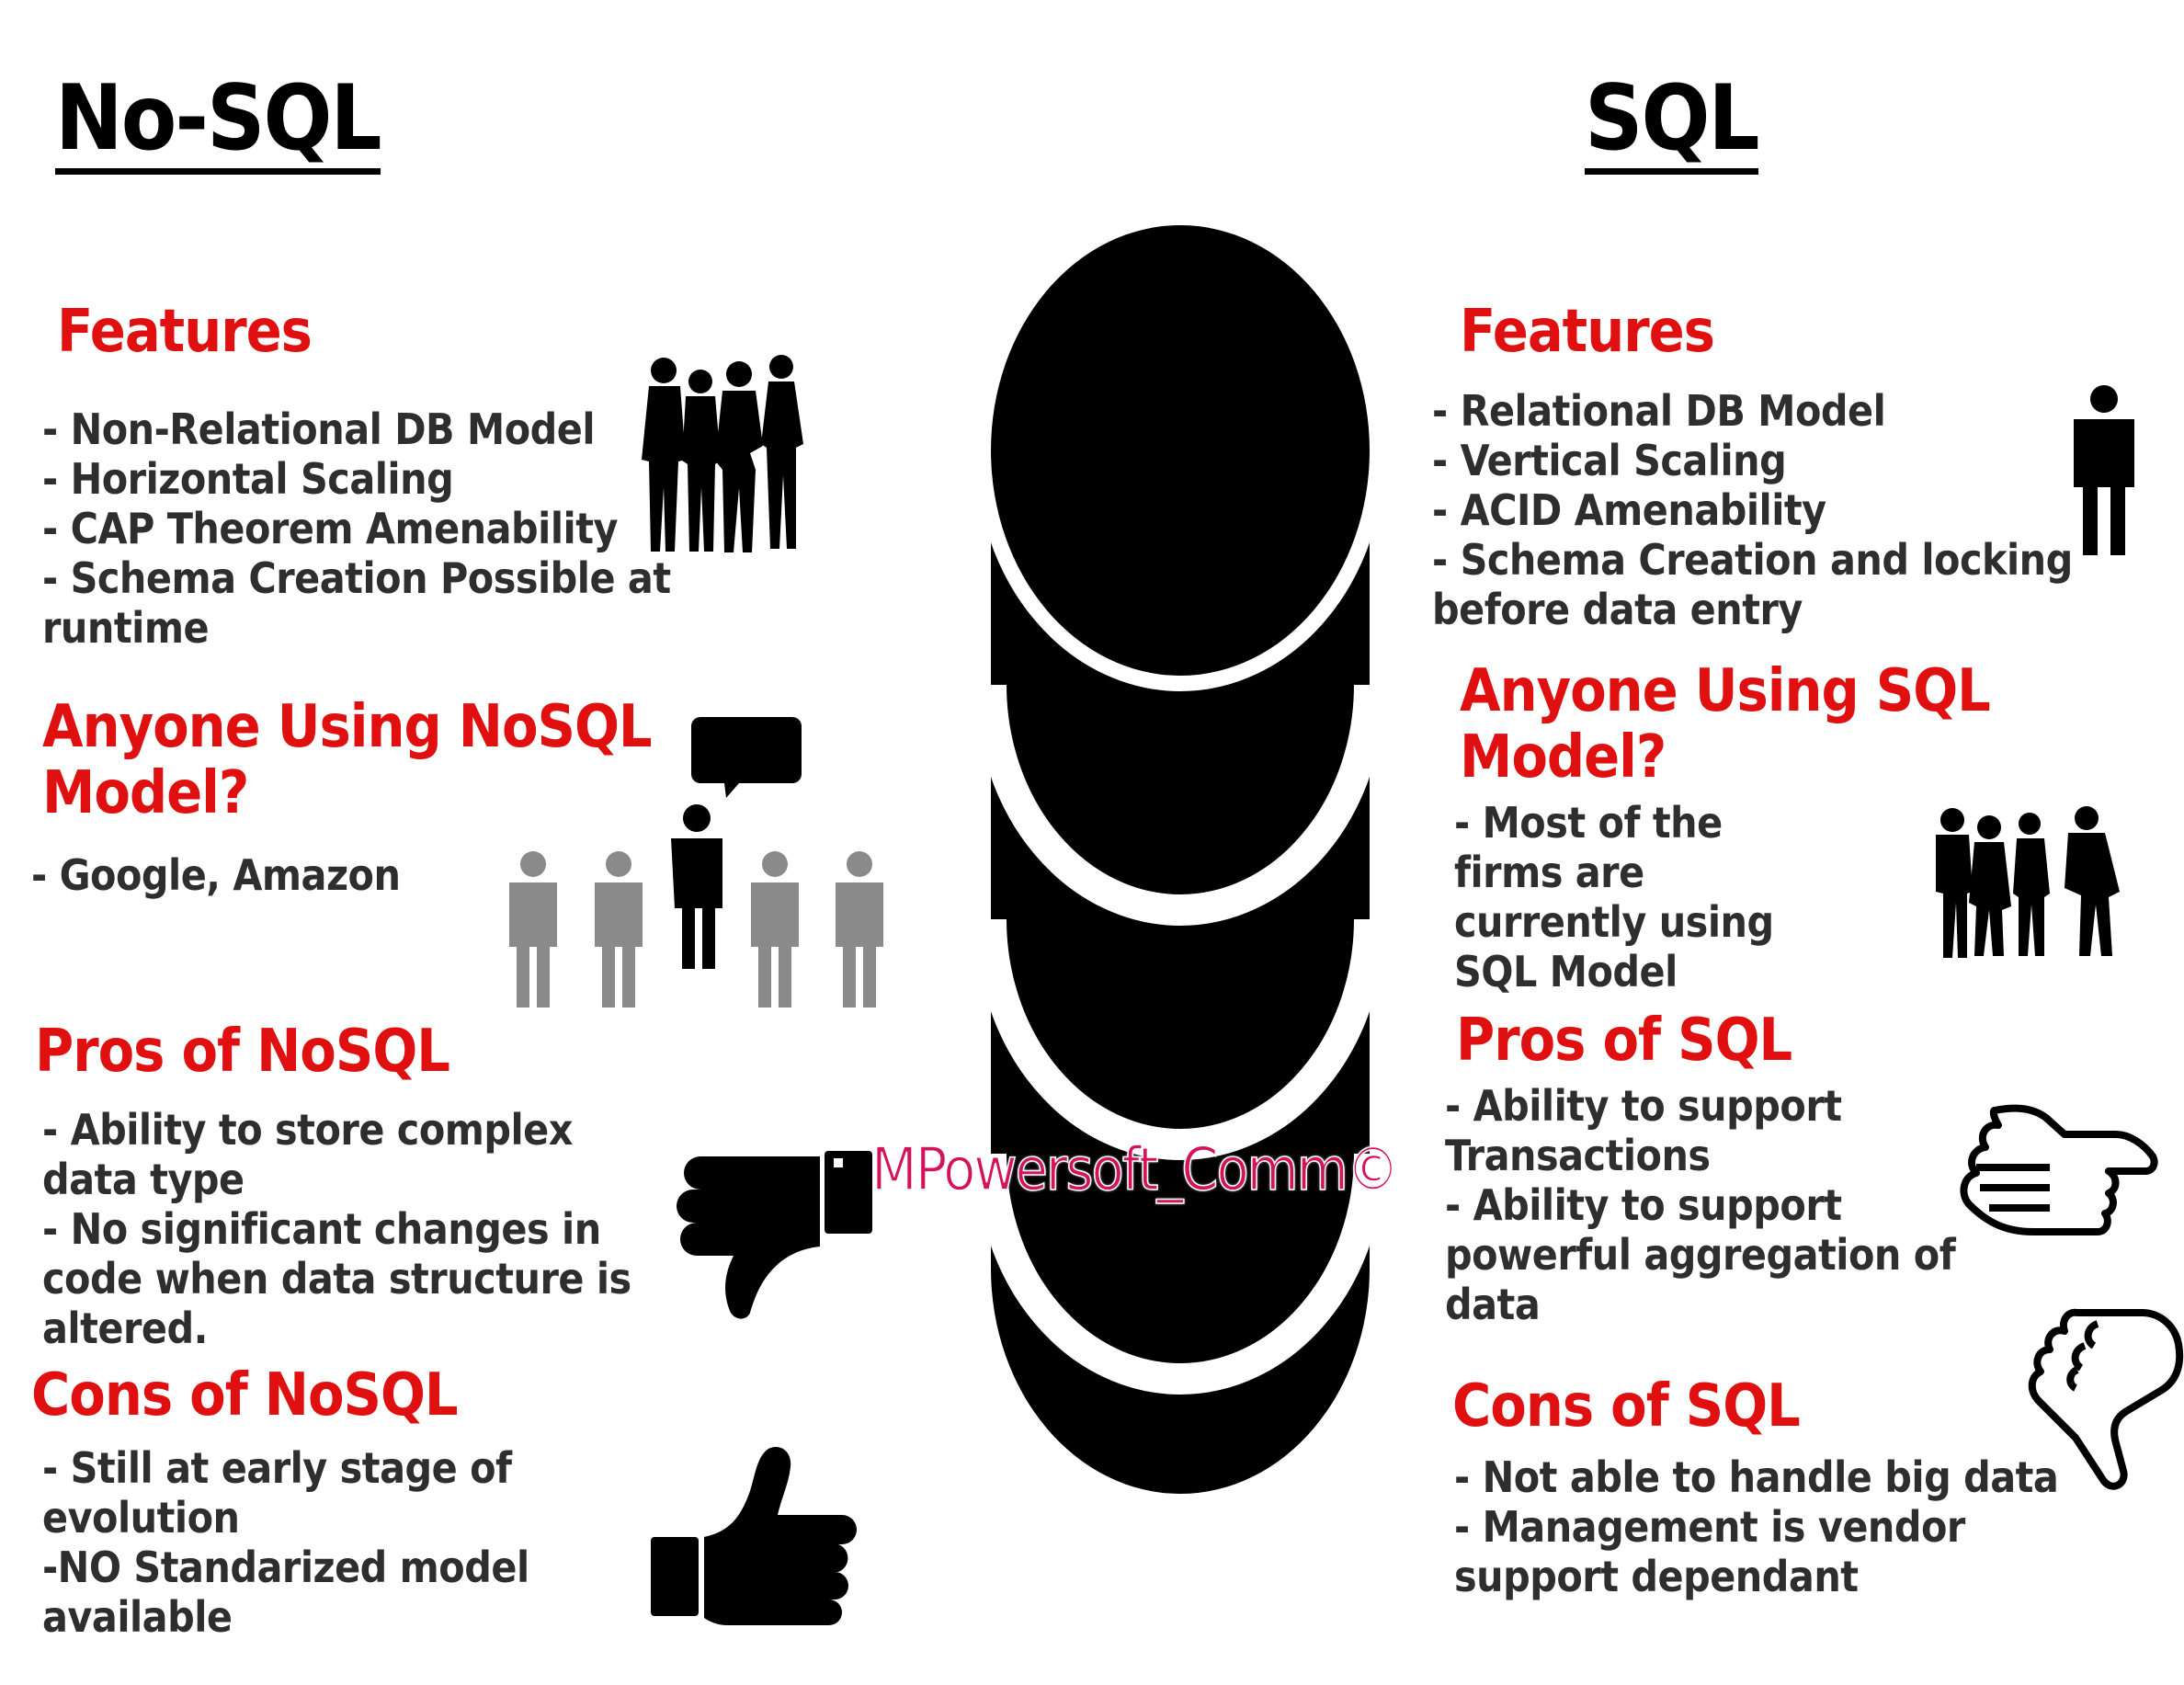 The width and height of the screenshot is (2184, 1685). What do you see at coordinates (1626, 1406) in the screenshot?
I see `sql-cons-heading: Cons of SQL` at bounding box center [1626, 1406].